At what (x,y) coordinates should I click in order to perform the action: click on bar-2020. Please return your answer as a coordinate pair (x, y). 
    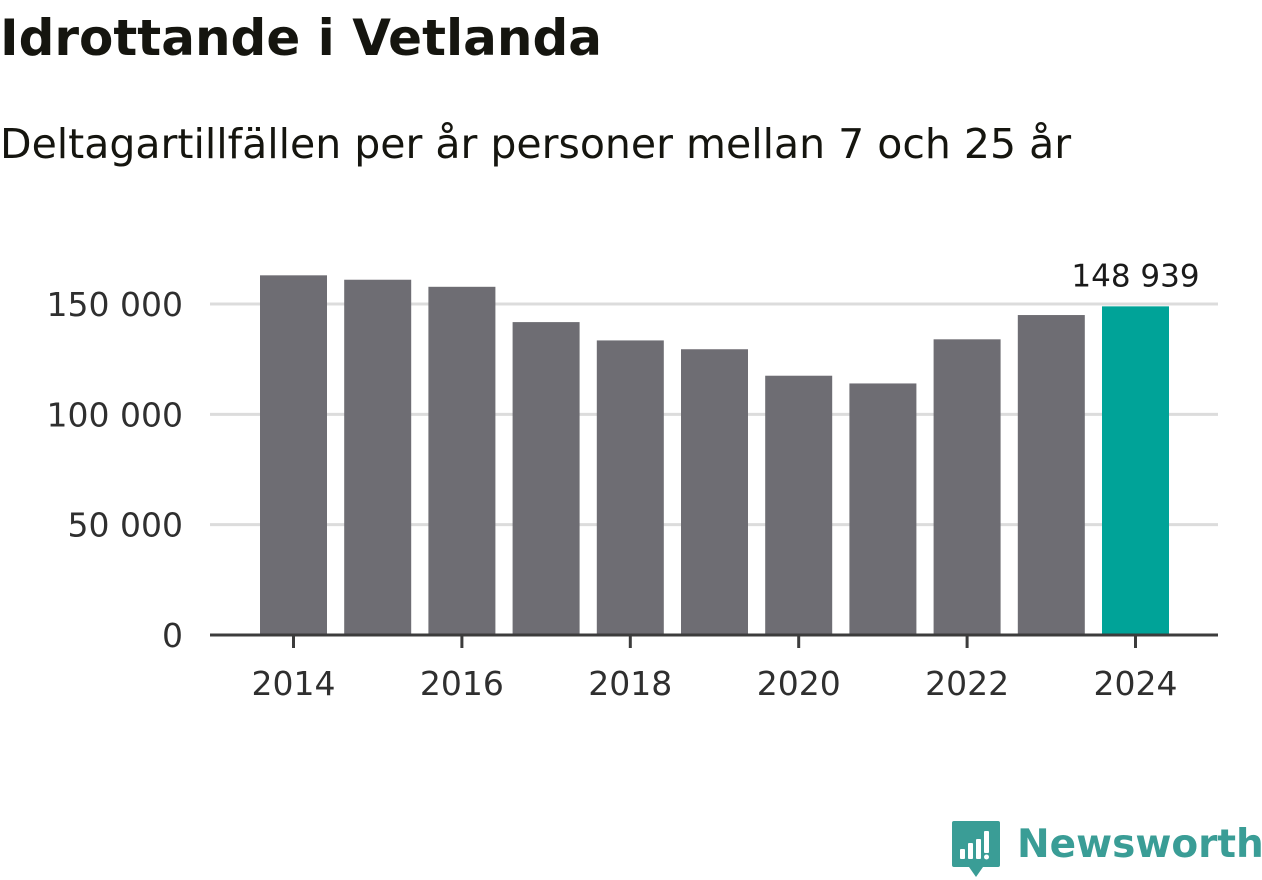
    Looking at the image, I should click on (799, 505).